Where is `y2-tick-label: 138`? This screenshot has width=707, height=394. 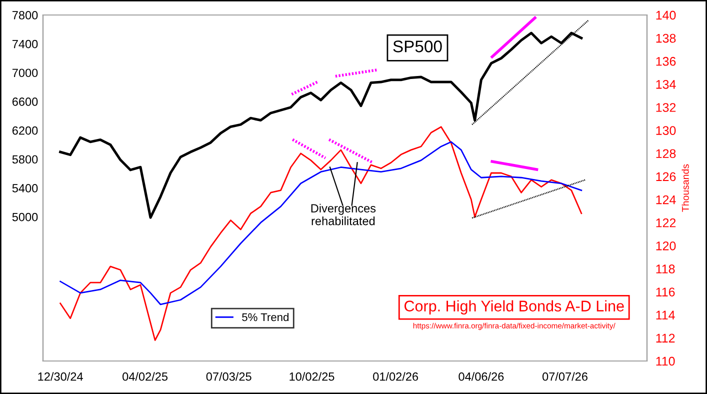 y2-tick-label: 138 is located at coordinates (666, 38).